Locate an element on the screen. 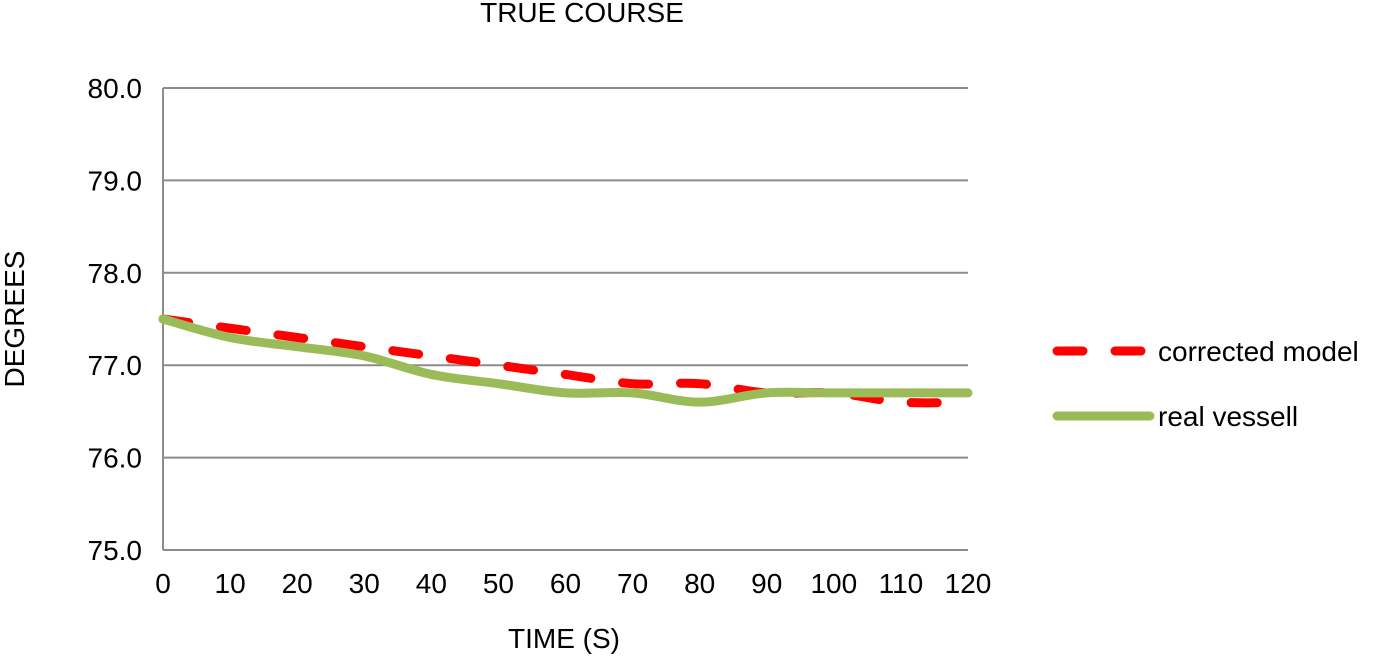  x-axis-ticks: 0 10 20 30 40 50 60 70 80 90 100 110 120 is located at coordinates (573, 583).